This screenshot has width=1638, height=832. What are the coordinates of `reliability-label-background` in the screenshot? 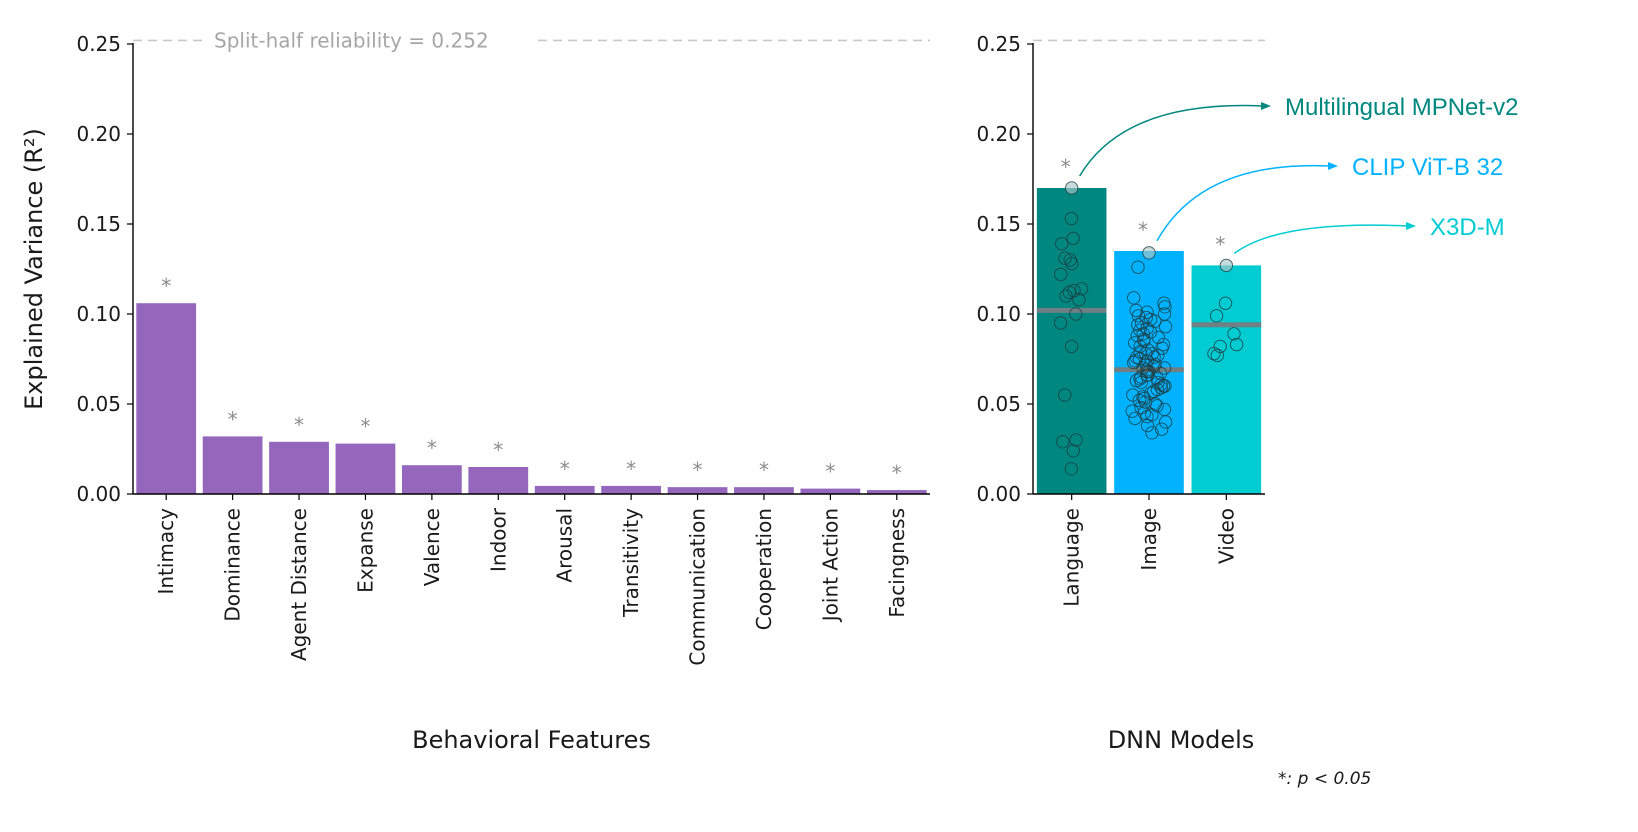 It's located at (369, 40).